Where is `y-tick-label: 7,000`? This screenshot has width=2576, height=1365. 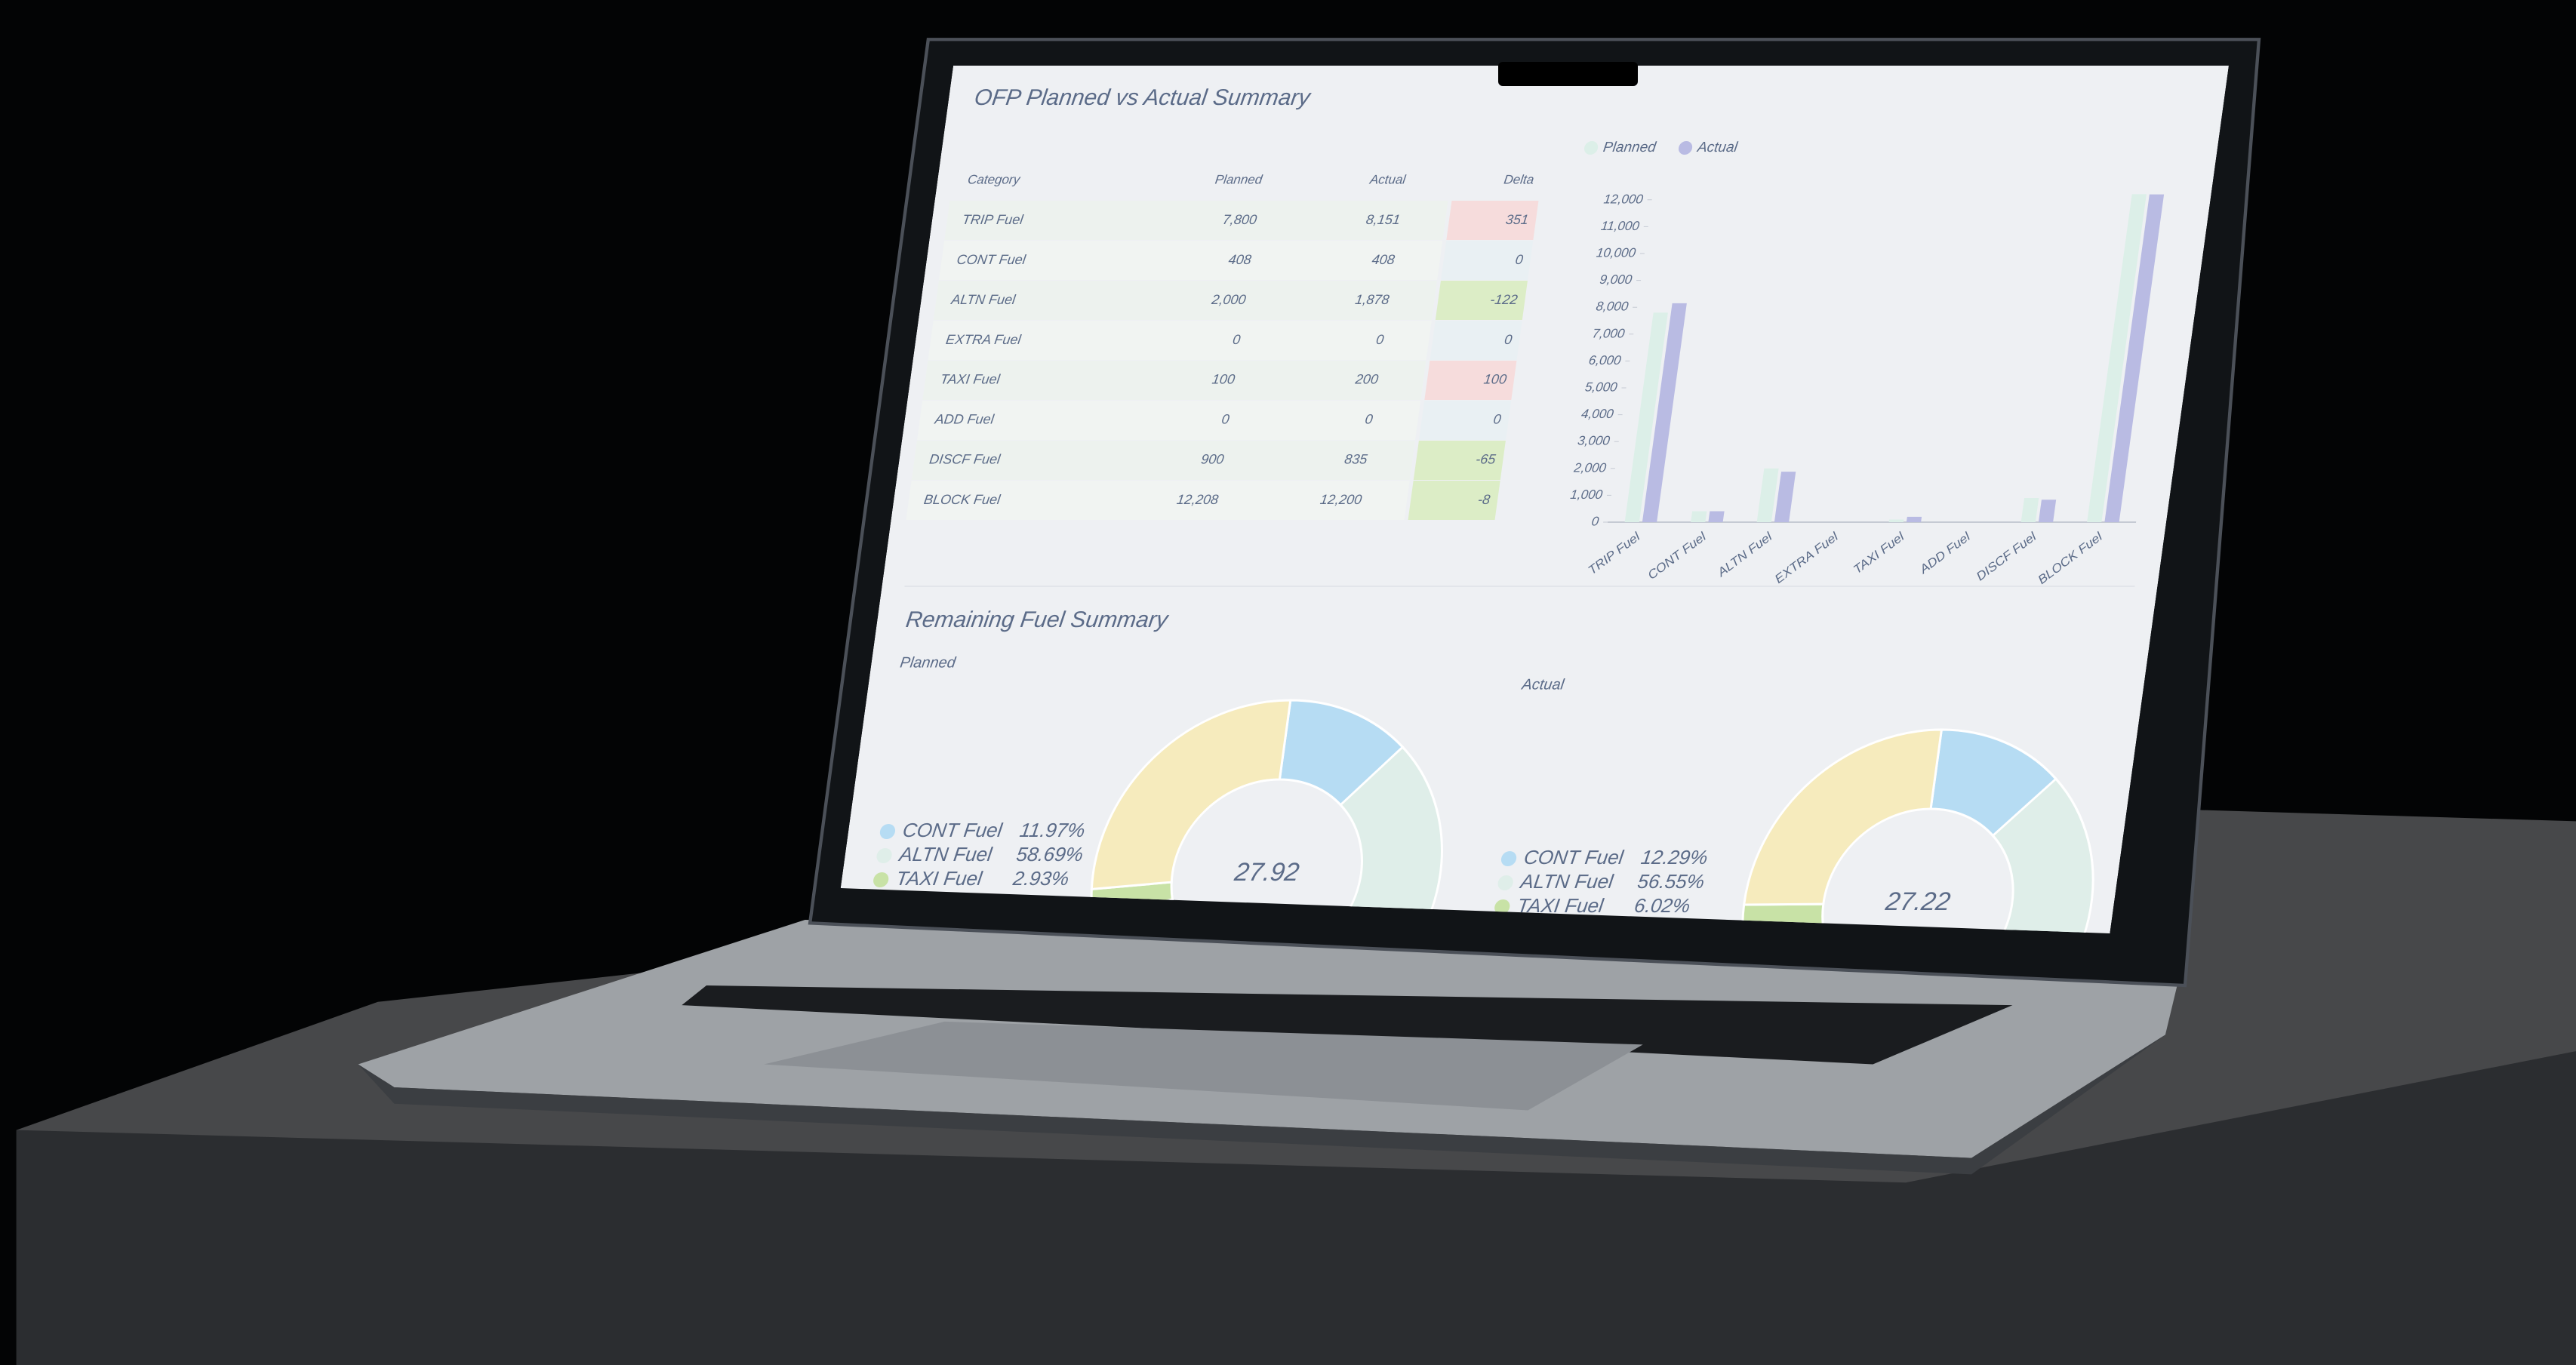 y-tick-label: 7,000 is located at coordinates (1609, 333).